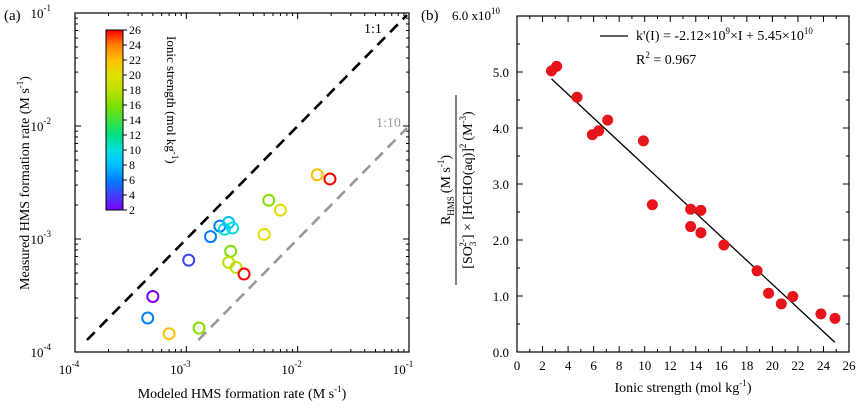  Describe the element at coordinates (180, 368) in the screenshot. I see `x-tick-label: 10⁻³` at that location.